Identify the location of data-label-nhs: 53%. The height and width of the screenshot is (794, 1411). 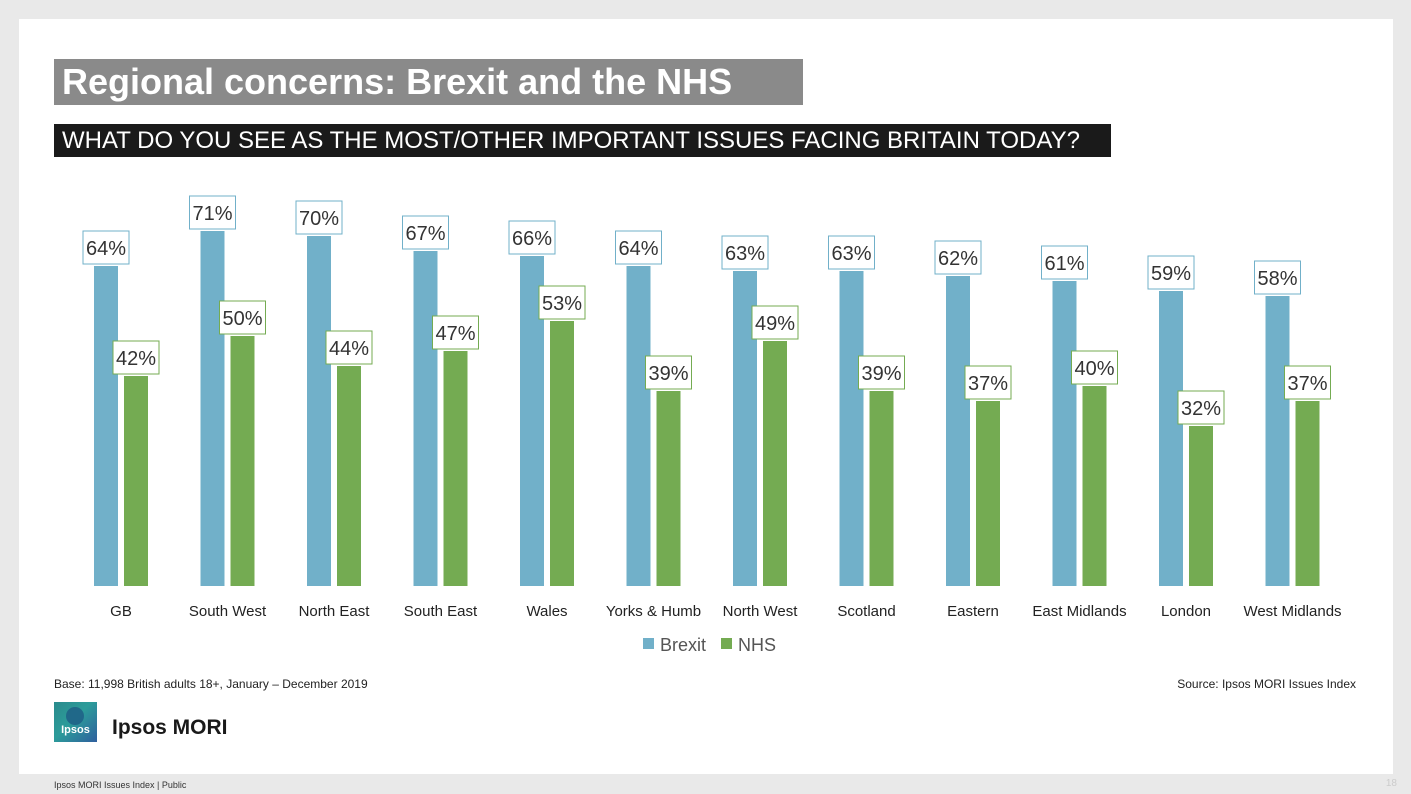
(562, 304).